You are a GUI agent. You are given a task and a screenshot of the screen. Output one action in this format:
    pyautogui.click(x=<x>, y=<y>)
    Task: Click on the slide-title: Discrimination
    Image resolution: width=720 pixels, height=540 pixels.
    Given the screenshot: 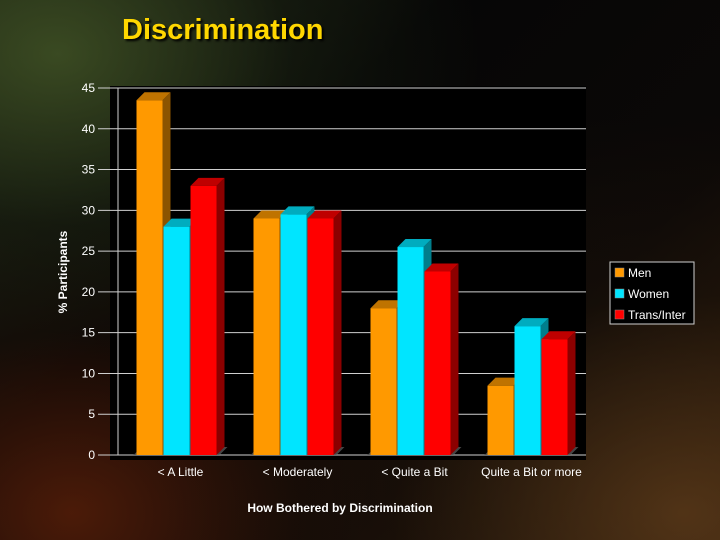 What is the action you would take?
    pyautogui.click(x=223, y=30)
    